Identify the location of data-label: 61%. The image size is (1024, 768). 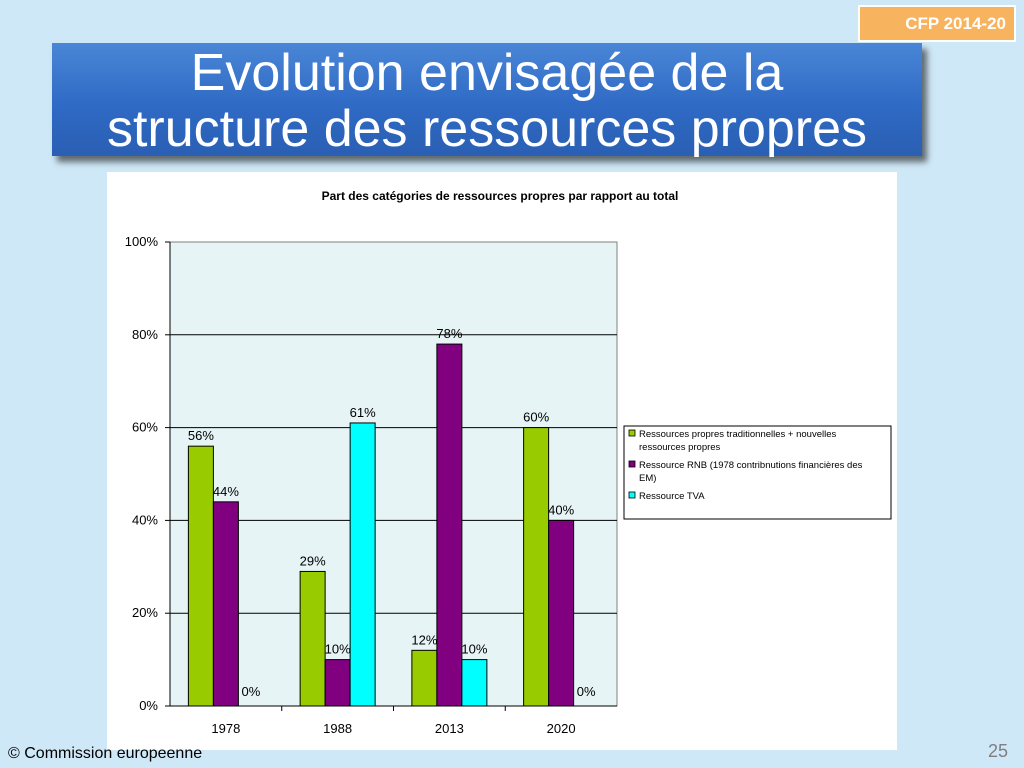
(363, 412).